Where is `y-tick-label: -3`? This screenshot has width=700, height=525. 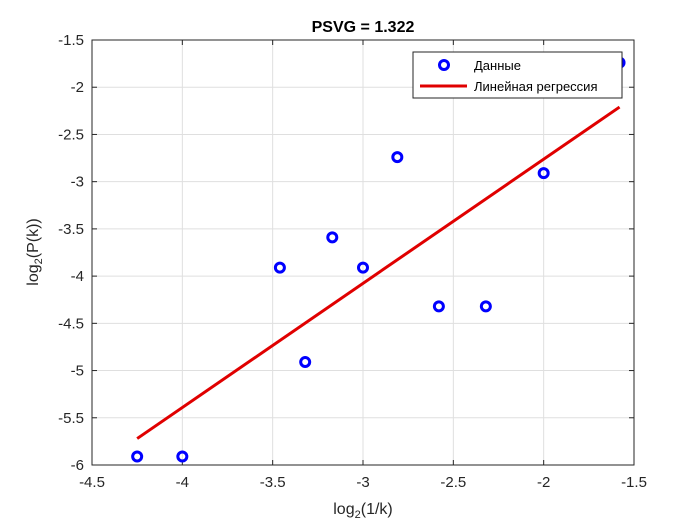 y-tick-label: -3 is located at coordinates (77, 182).